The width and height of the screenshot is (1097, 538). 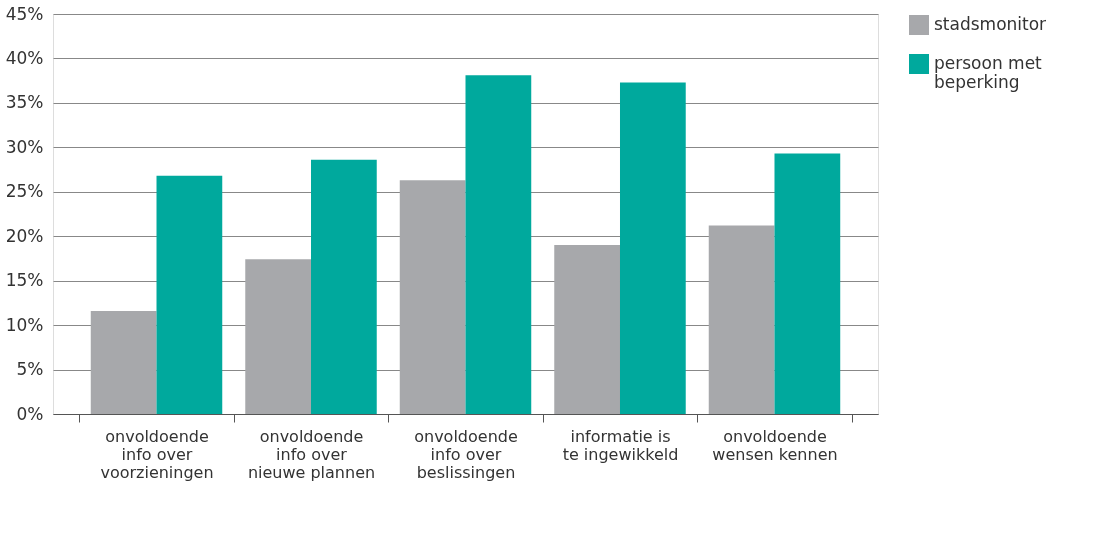 I want to click on x-tick-label: onvoldoende info over beslissingen, so click(x=466, y=454).